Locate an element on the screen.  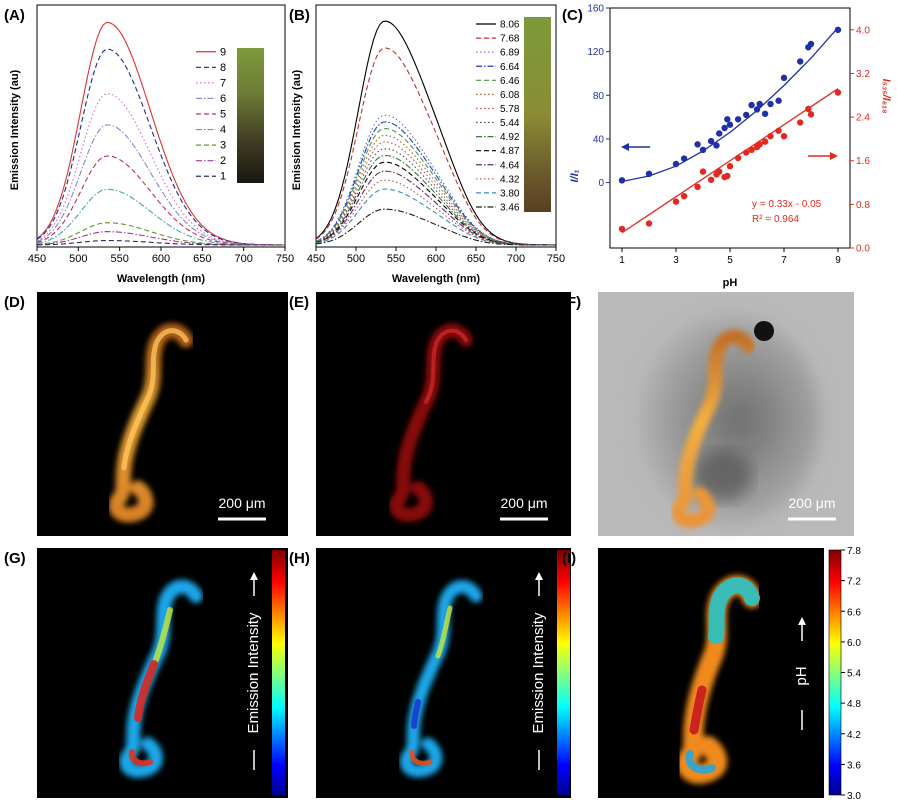
panel-label-e: (E) is located at coordinates (299, 302).